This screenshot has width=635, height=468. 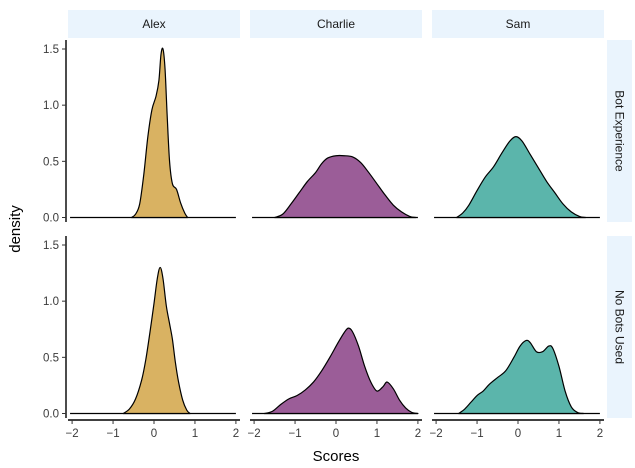 I want to click on x-tick-label-sam-3: 1, so click(x=559, y=434).